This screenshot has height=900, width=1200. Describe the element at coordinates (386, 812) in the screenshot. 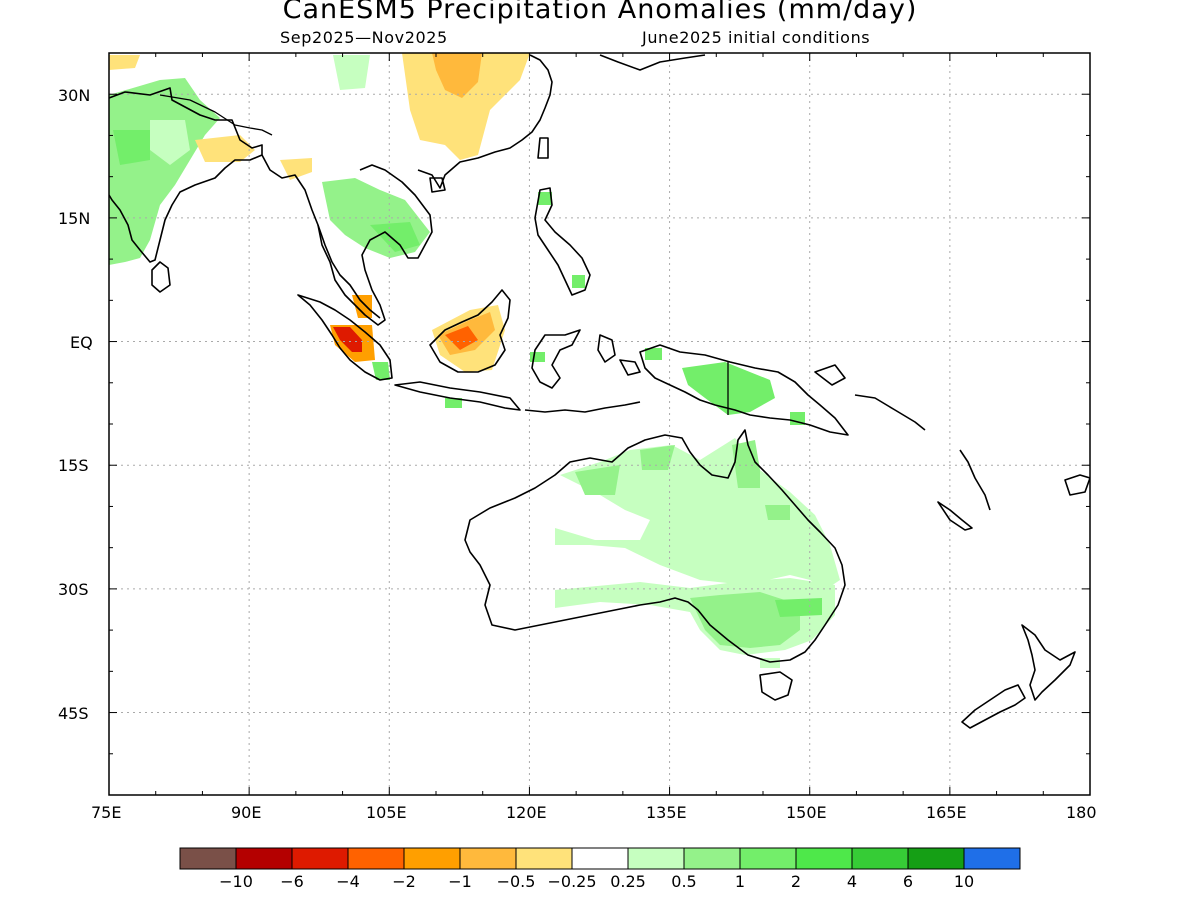

I see `x-tick-105e: 105E` at that location.